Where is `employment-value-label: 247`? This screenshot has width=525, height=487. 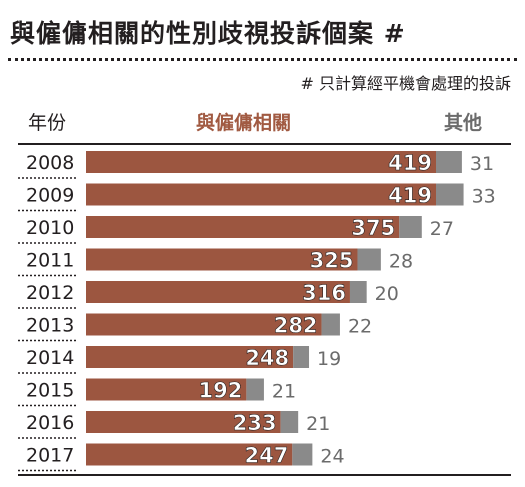
employment-value-label: 247 is located at coordinates (266, 456).